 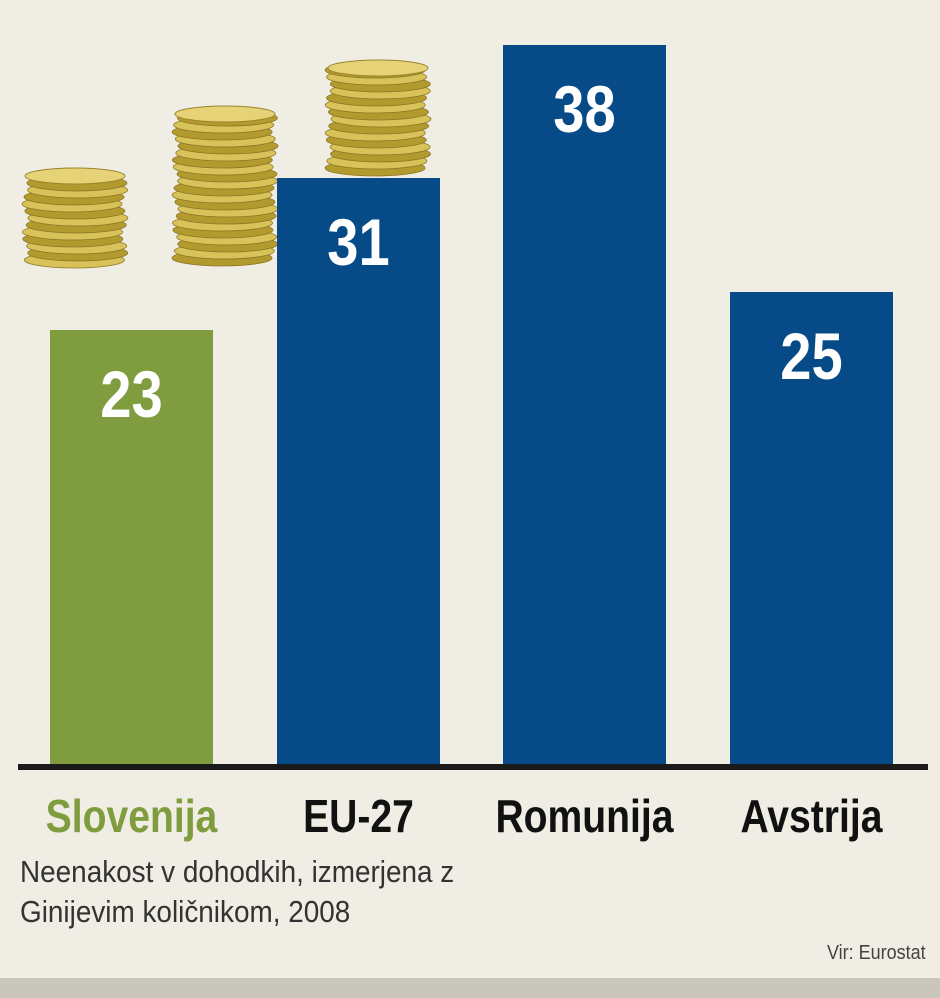 What do you see at coordinates (358, 817) in the screenshot?
I see `category-label: EU-27` at bounding box center [358, 817].